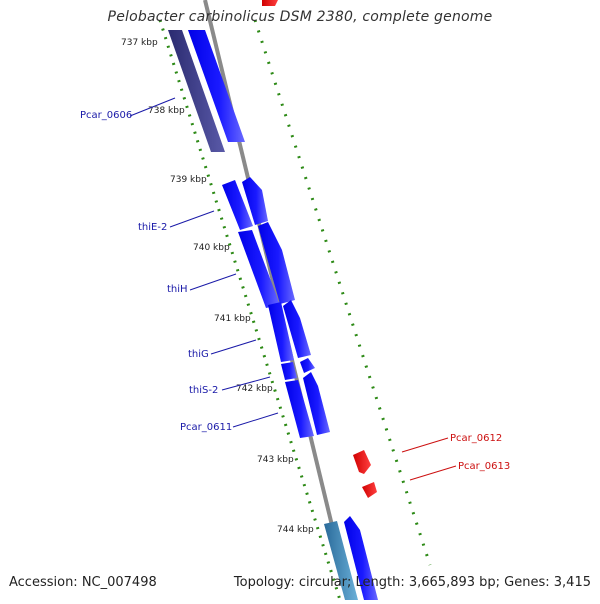 This screenshot has height=604, width=600. What do you see at coordinates (237, 205) in the screenshot?
I see `gene-thiE-2-inner` at bounding box center [237, 205].